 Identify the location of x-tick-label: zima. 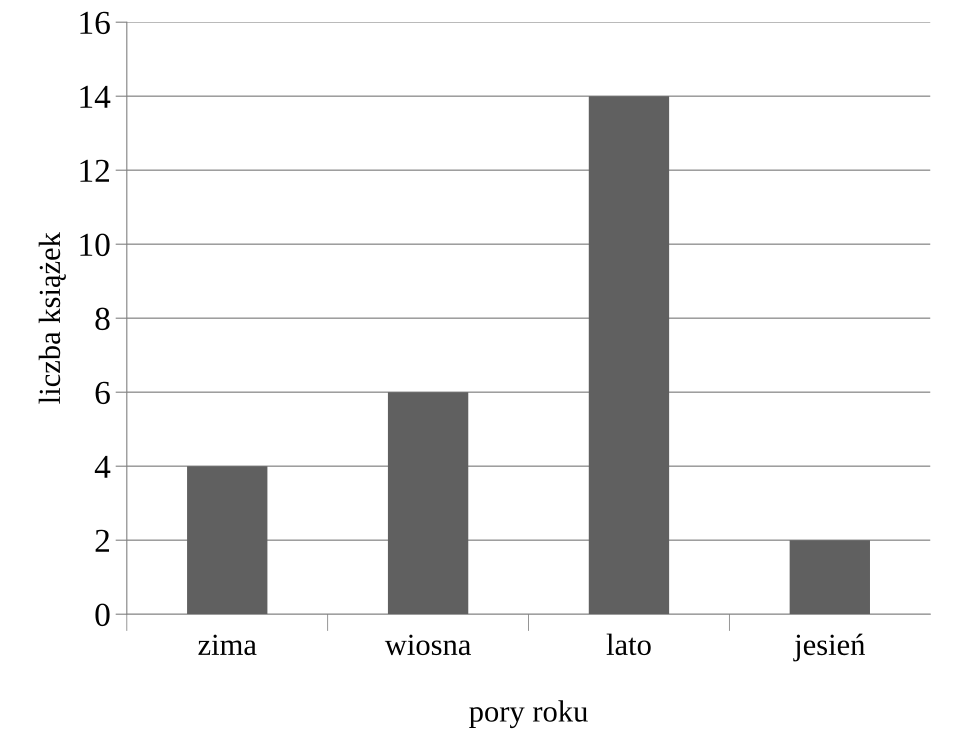
(227, 645).